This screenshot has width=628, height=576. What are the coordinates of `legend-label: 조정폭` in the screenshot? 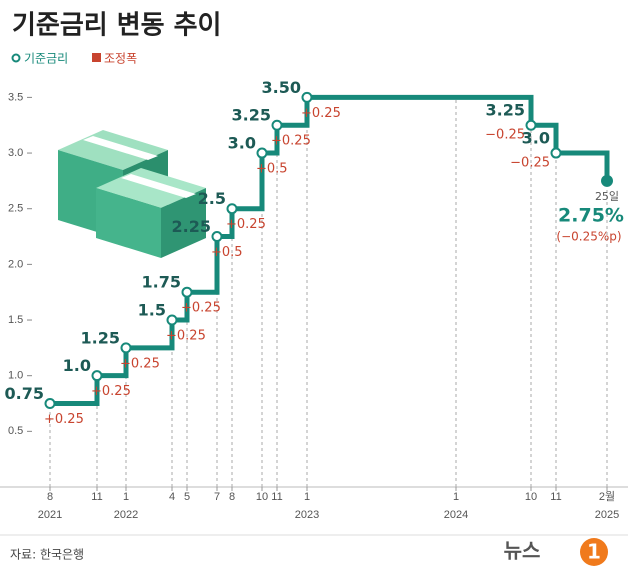 It's located at (120, 59).